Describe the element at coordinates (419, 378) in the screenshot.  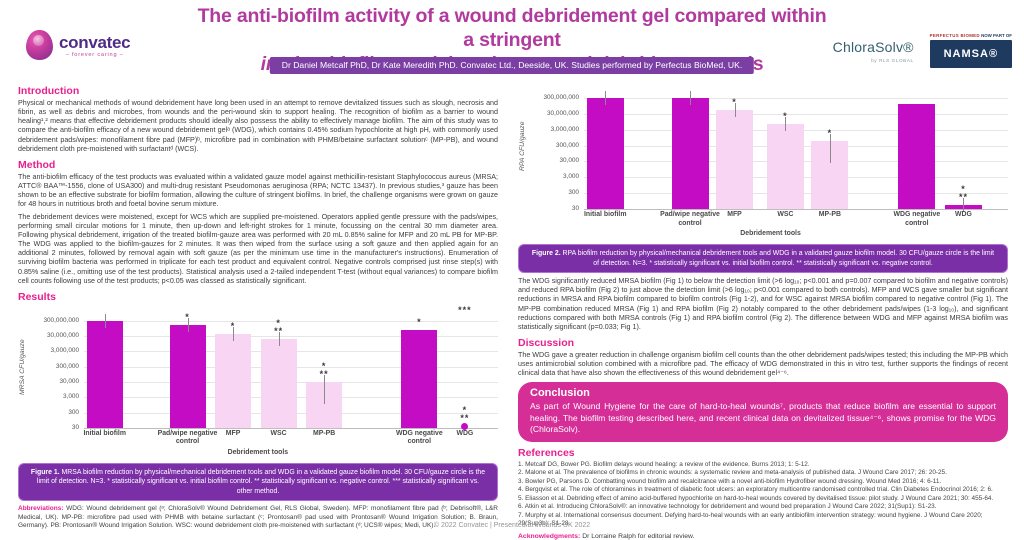
I see `bar-wdg-negative-control` at that location.